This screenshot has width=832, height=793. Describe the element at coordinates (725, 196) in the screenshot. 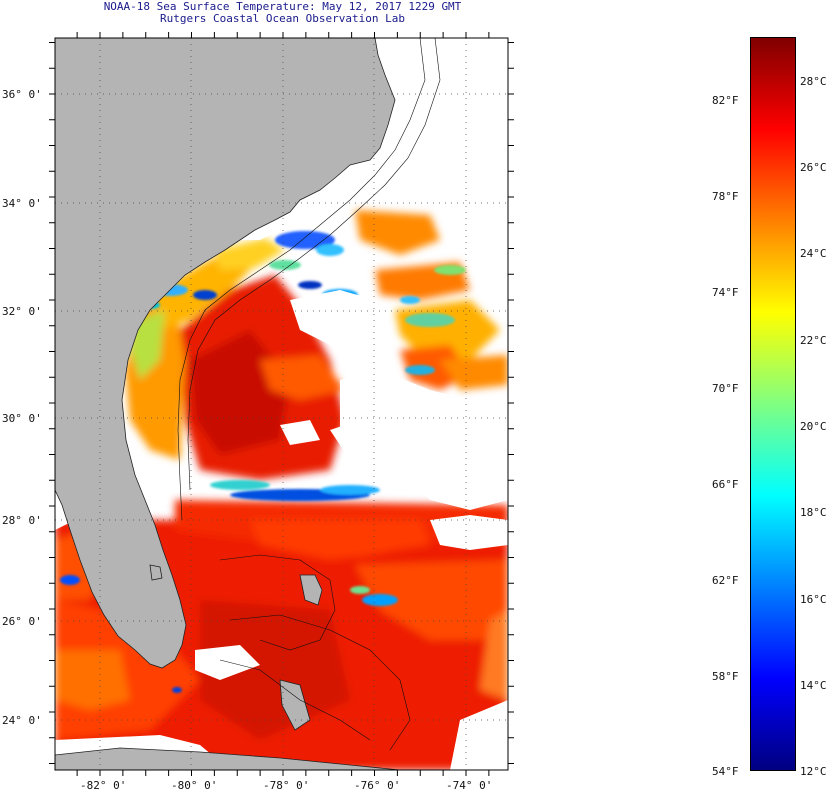

I see `colorbar-label-f-78: 78°F` at that location.